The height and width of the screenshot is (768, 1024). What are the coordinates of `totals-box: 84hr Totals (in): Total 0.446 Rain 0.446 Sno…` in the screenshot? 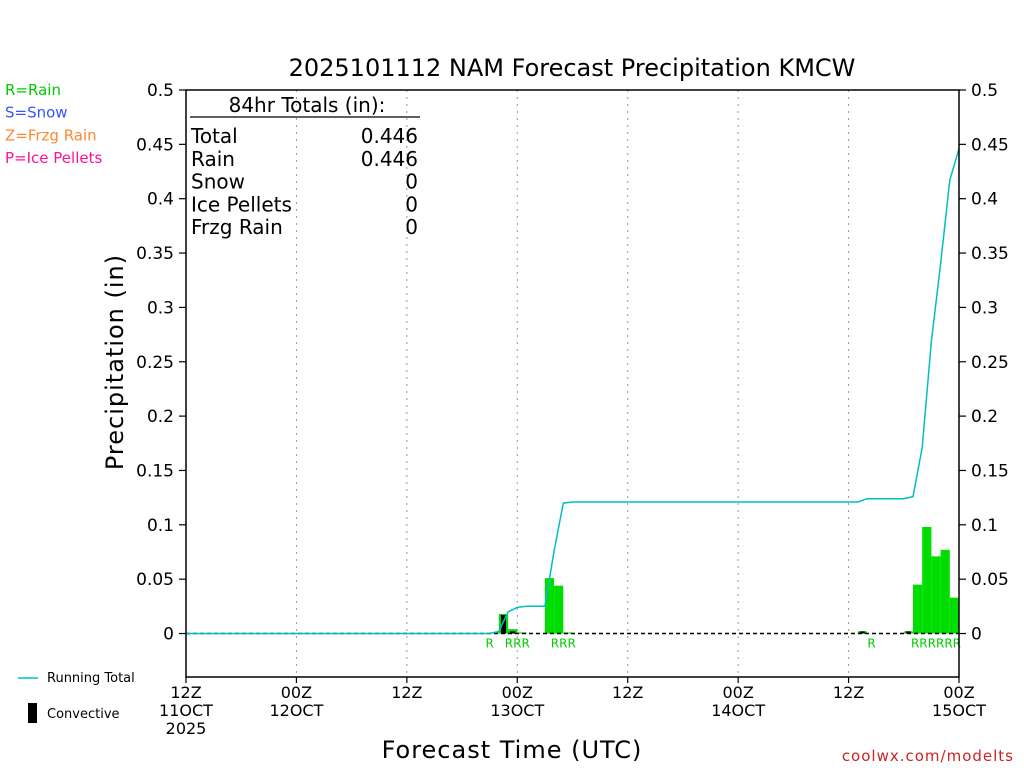 It's located at (305, 166).